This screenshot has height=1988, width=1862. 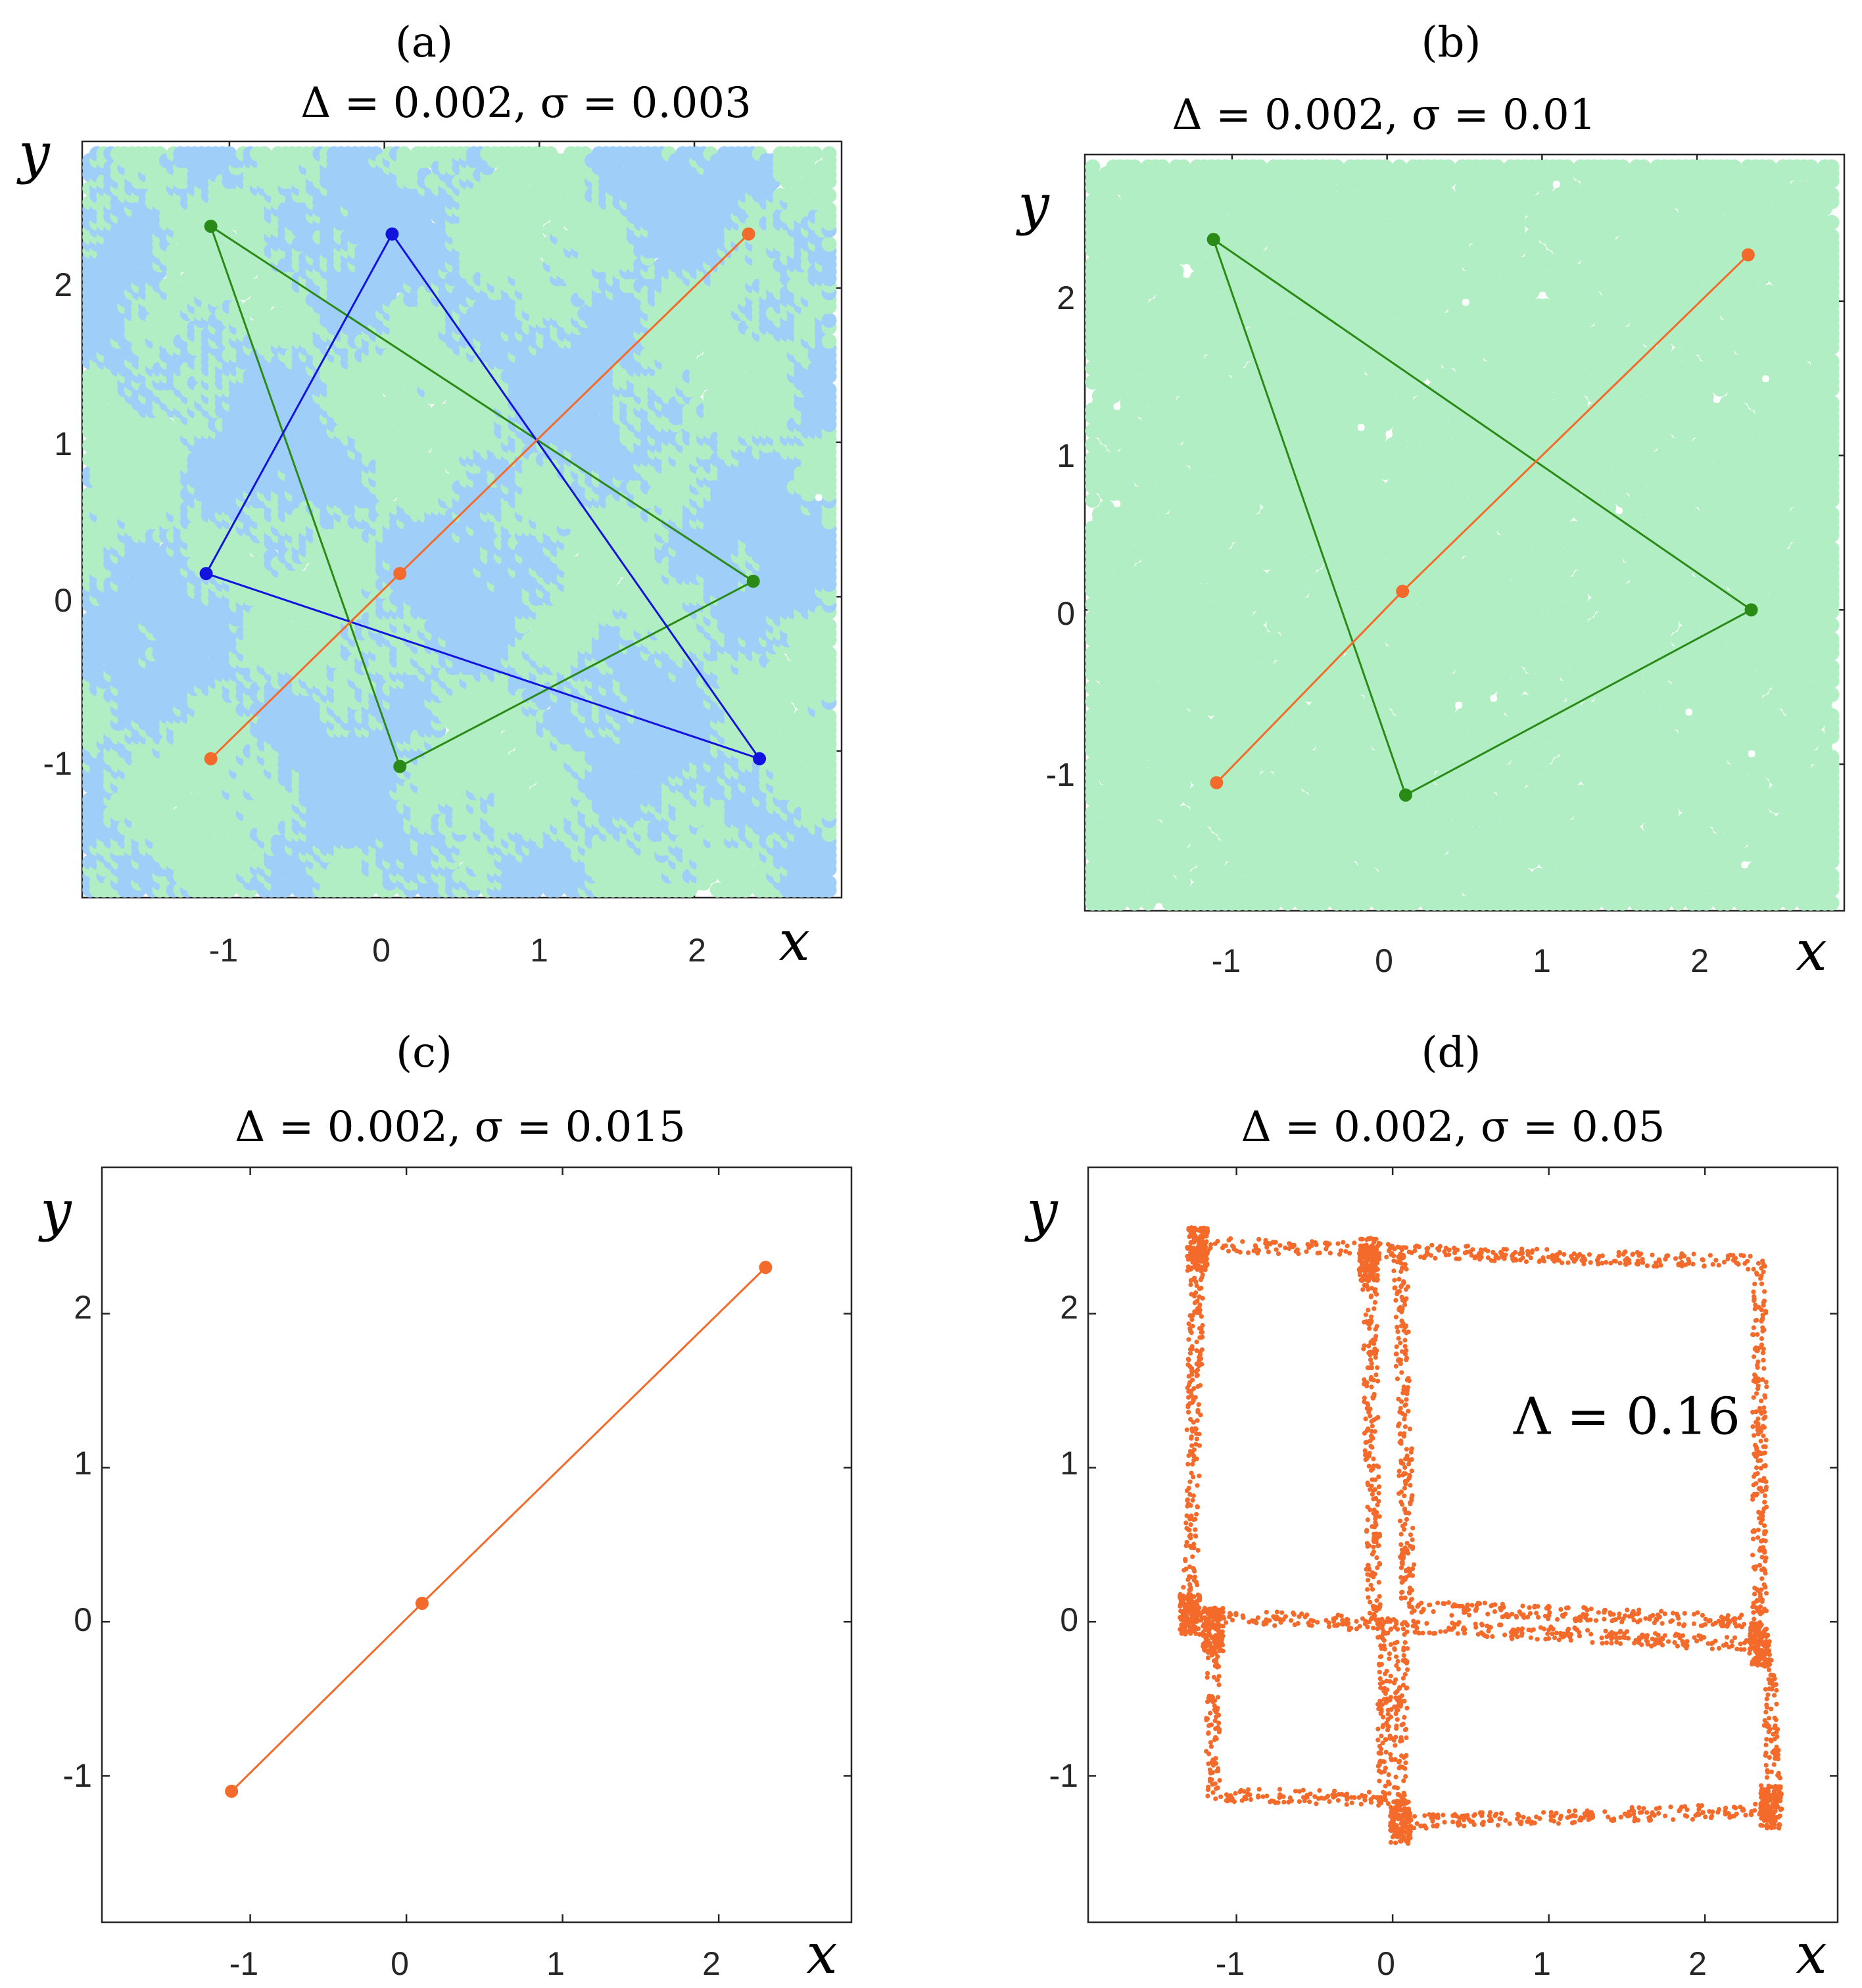 I want to click on panel-a-label: (a), so click(x=424, y=43).